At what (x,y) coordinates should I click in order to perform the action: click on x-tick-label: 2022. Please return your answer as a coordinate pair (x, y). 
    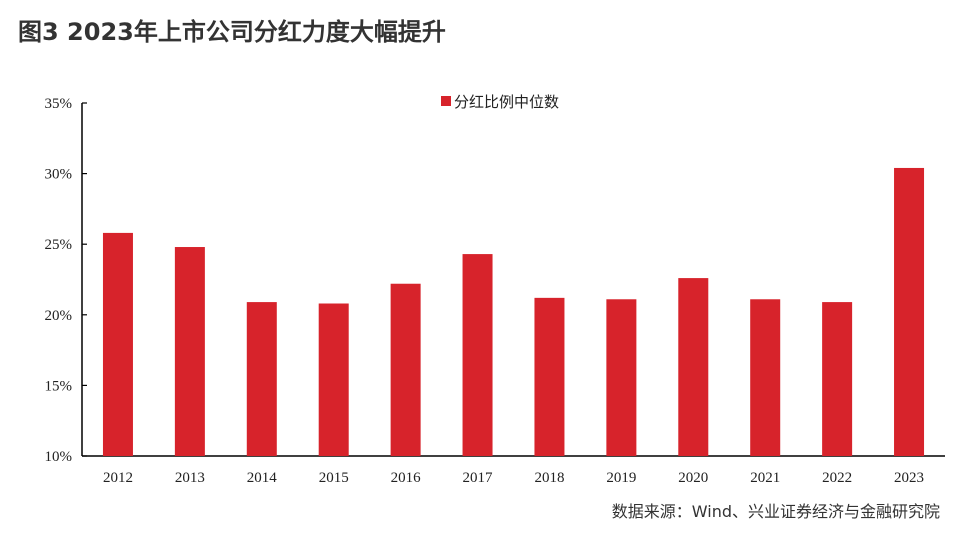
    Looking at the image, I should click on (837, 478).